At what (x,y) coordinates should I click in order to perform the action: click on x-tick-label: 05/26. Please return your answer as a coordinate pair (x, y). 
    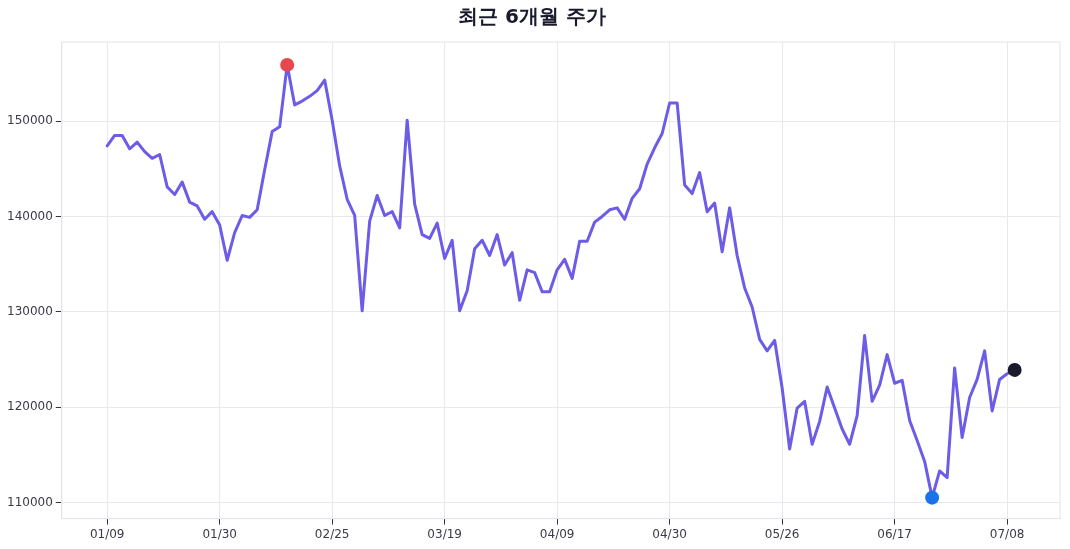
    Looking at the image, I should click on (782, 533).